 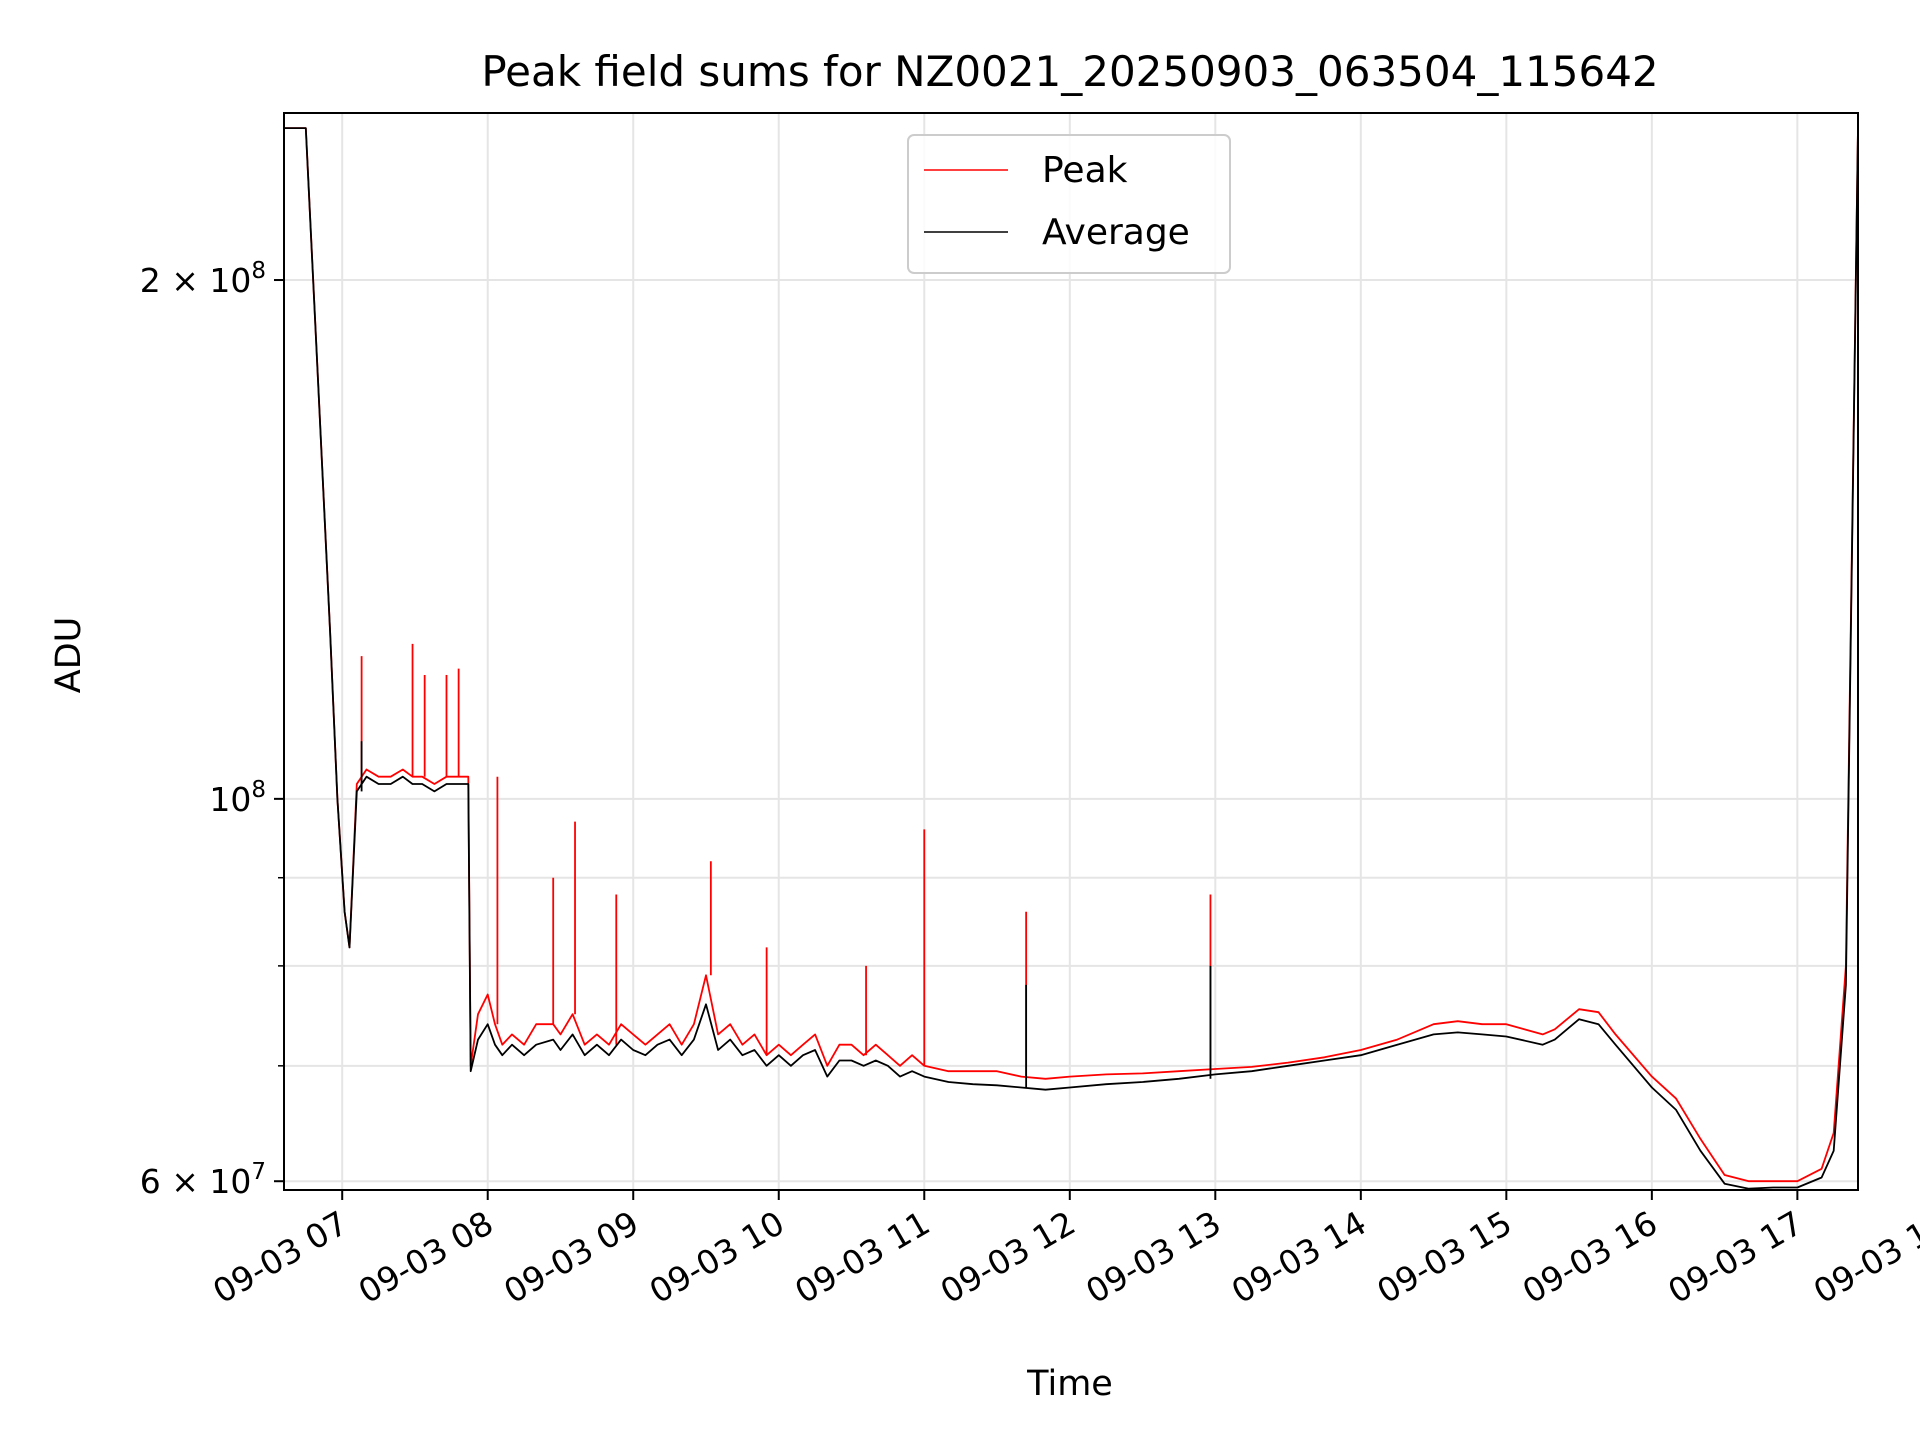 What do you see at coordinates (1085, 170) in the screenshot?
I see `legend-label-peak: Peak` at bounding box center [1085, 170].